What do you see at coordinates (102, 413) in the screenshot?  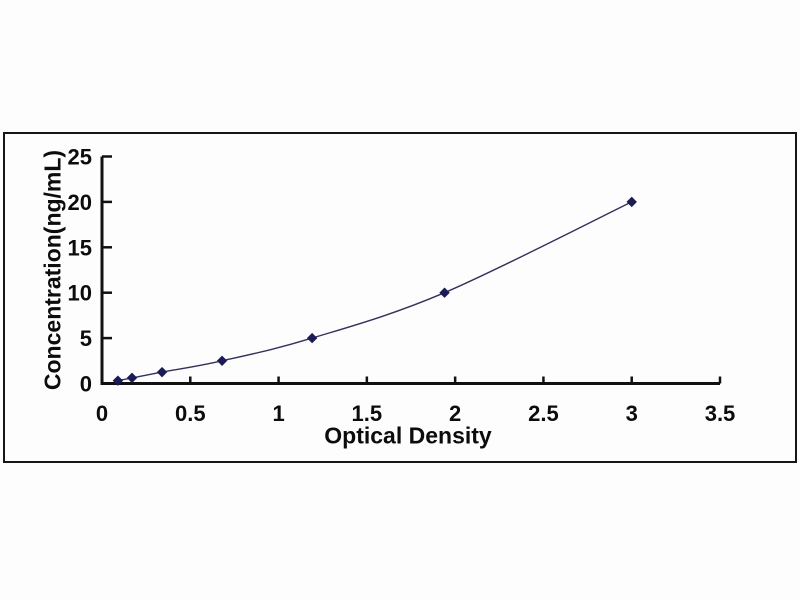 I see `x-tick-label: 0` at bounding box center [102, 413].